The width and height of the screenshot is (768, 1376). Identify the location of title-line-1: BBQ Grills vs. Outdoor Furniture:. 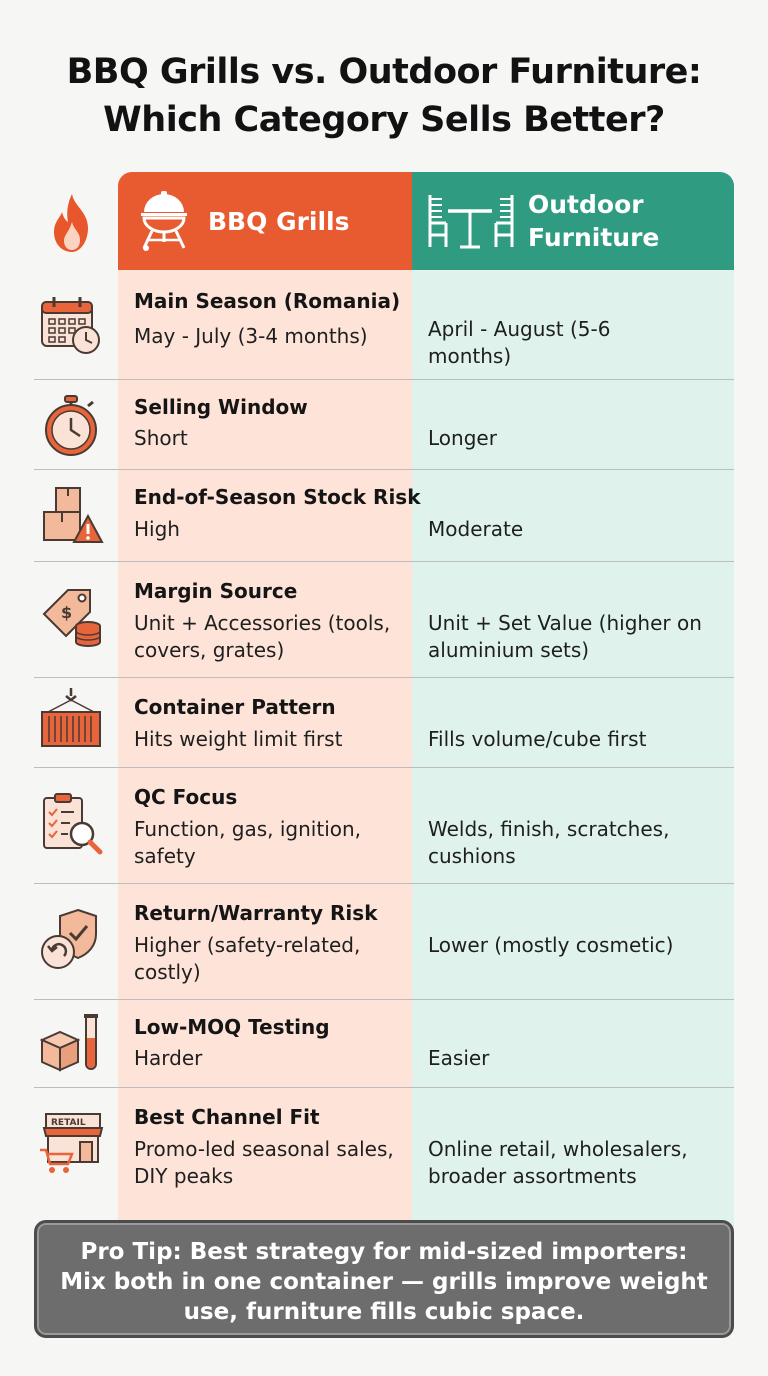
(384, 72).